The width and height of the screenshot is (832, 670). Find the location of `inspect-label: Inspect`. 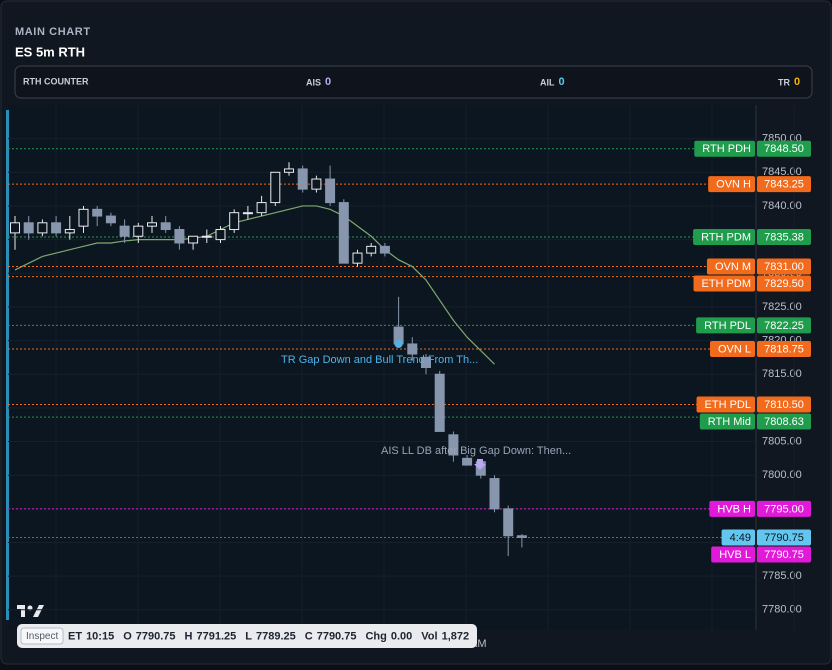

inspect-label: Inspect is located at coordinates (42, 636).